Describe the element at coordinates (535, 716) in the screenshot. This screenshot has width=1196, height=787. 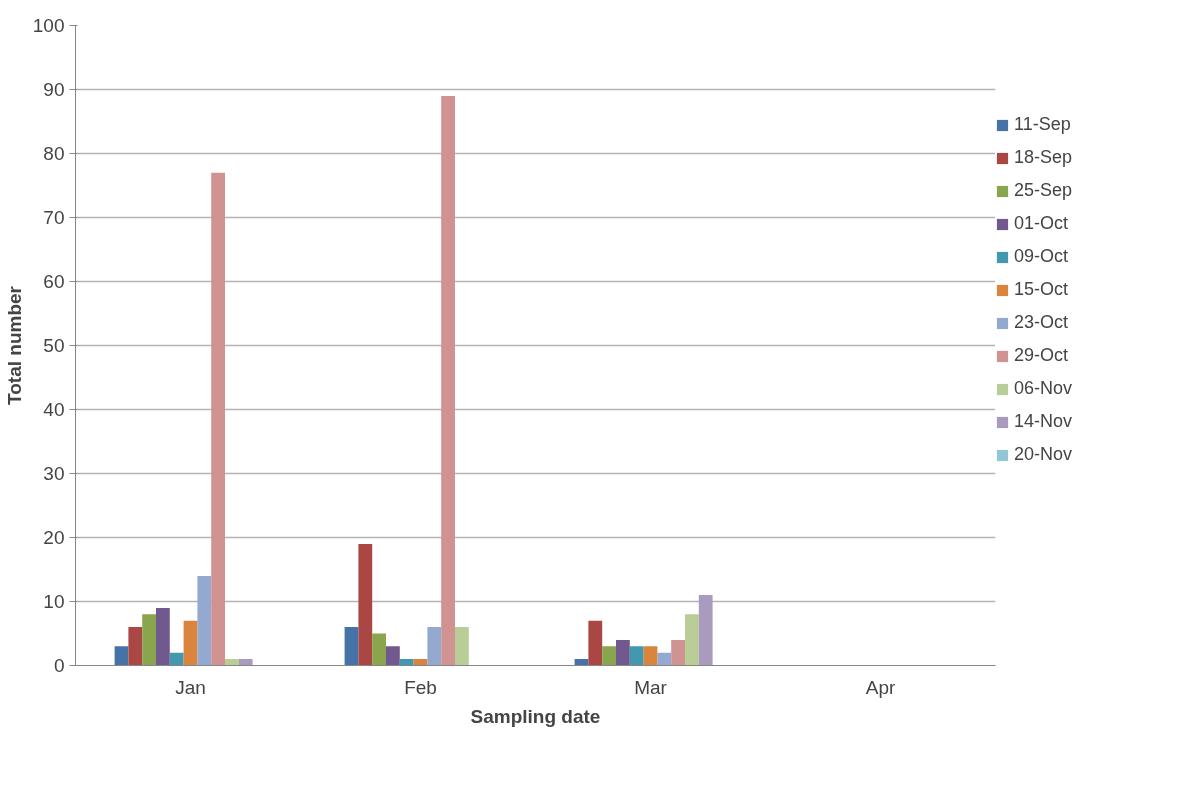
I see `x-axis-title: Sampling date` at that location.